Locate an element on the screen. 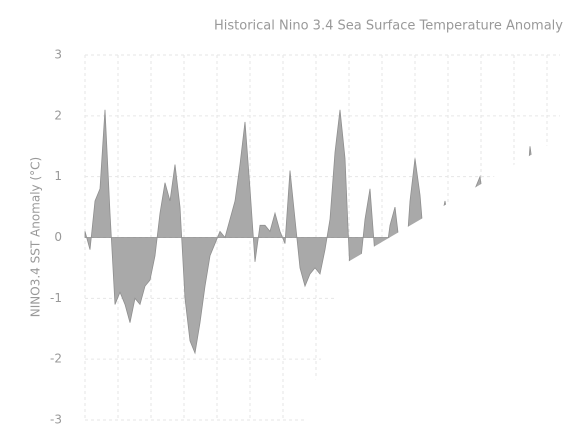 This screenshot has width=577, height=440. y-tick-label: -2 is located at coordinates (56, 359).